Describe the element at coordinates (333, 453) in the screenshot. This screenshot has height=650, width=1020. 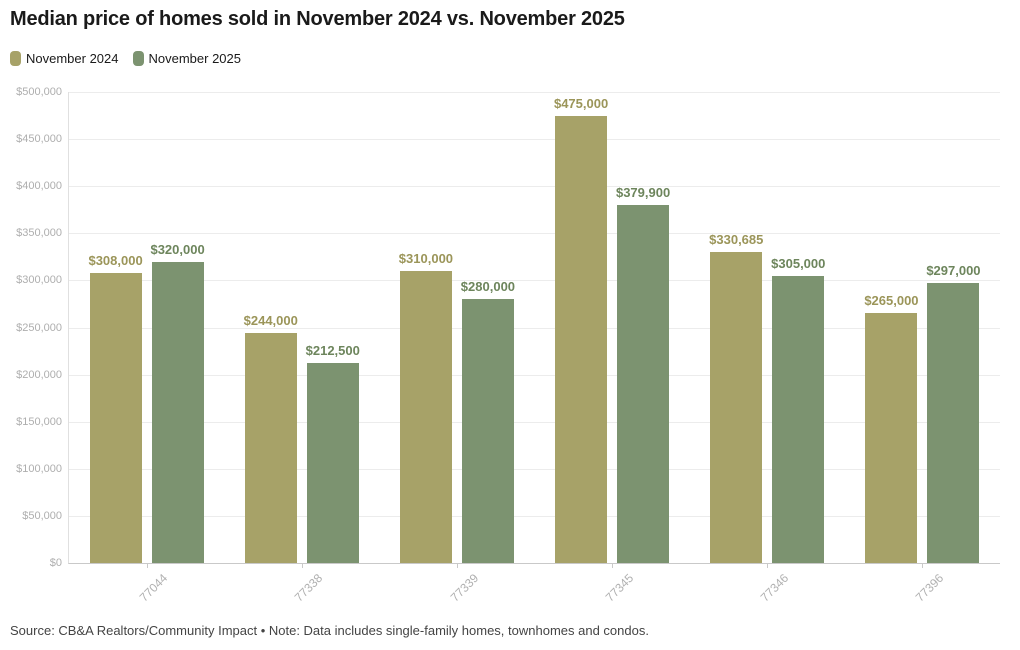
I see `bar-nov2025-77338: $212,500` at that location.